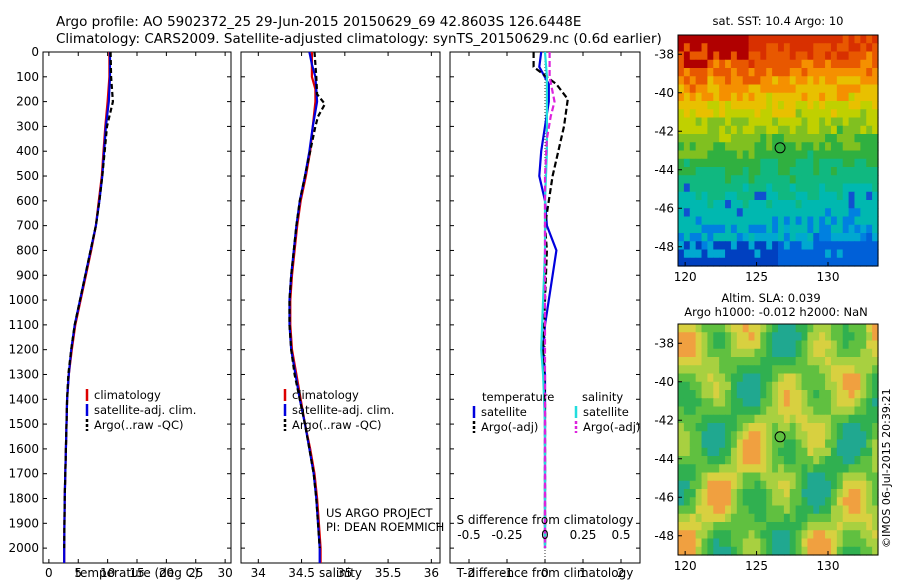 The width and height of the screenshot is (900, 580). What do you see at coordinates (431, 573) in the screenshot?
I see `x-tick-label: 36` at bounding box center [431, 573].